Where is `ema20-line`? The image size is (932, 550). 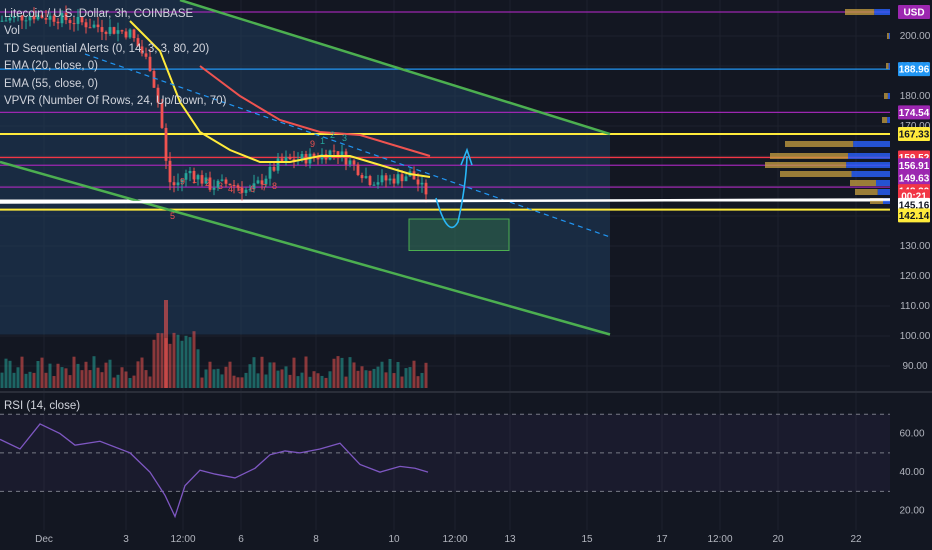 ema20-line is located at coordinates (280, 99).